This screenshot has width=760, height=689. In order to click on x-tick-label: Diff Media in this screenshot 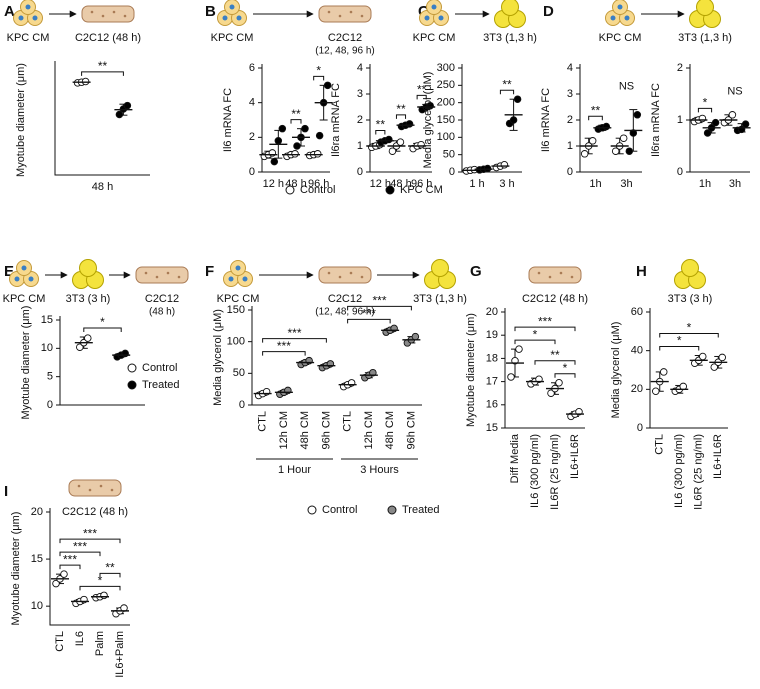, I will do `click(515, 458)`.